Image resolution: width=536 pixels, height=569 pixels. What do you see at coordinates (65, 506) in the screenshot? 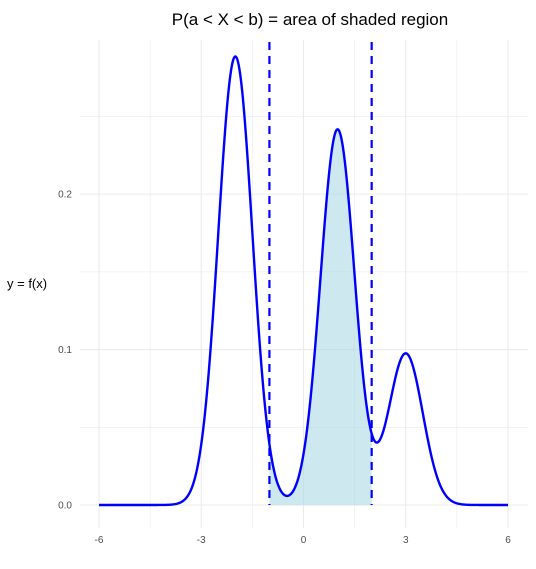
I see `y-tick-label: 0.0` at bounding box center [65, 506].